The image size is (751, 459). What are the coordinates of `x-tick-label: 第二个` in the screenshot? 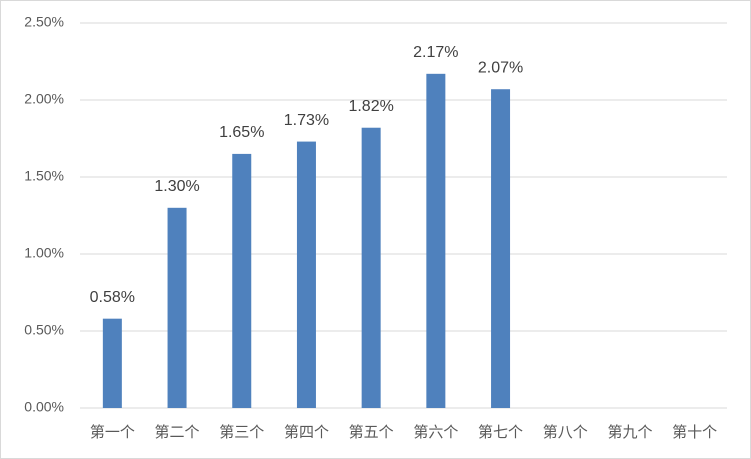 It's located at (177, 432).